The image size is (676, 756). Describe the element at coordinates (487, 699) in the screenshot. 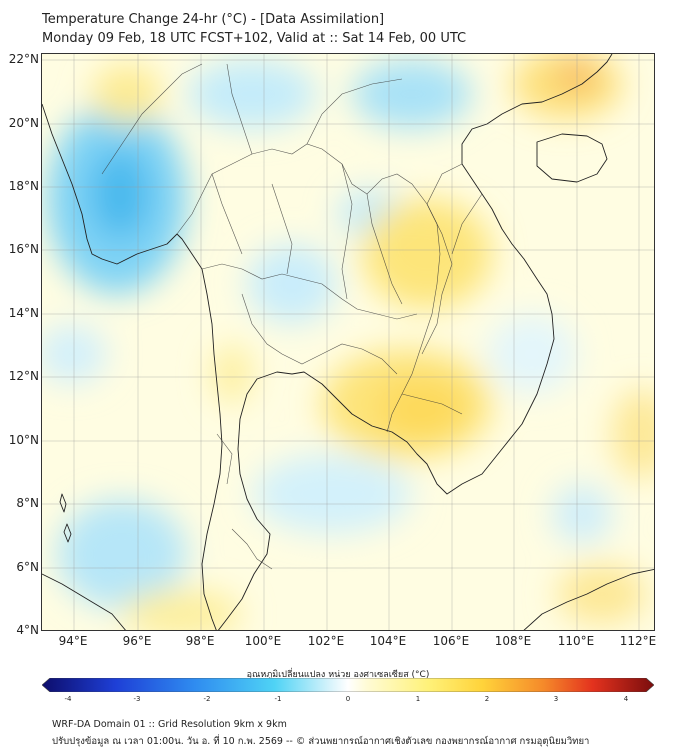

I see `colorbar-tick: 2` at that location.